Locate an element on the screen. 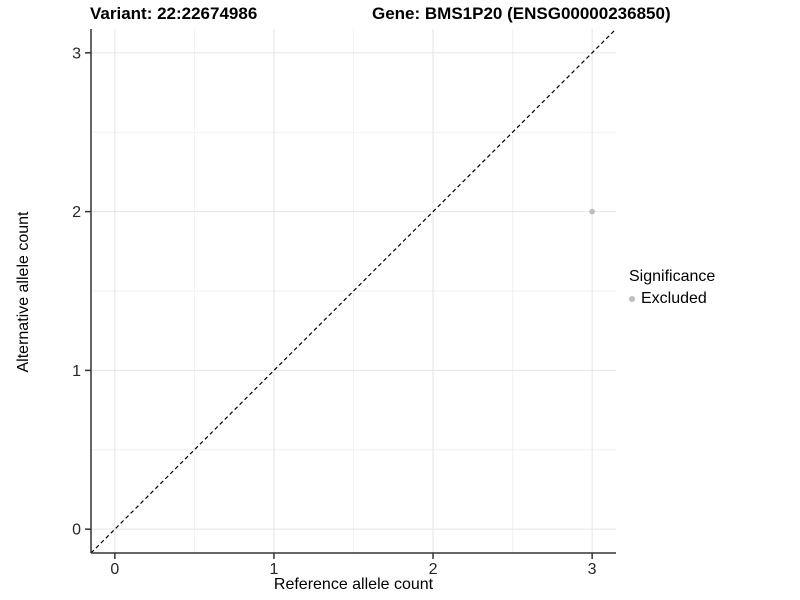 This screenshot has height=600, width=800. legend-title: Significance is located at coordinates (672, 276).